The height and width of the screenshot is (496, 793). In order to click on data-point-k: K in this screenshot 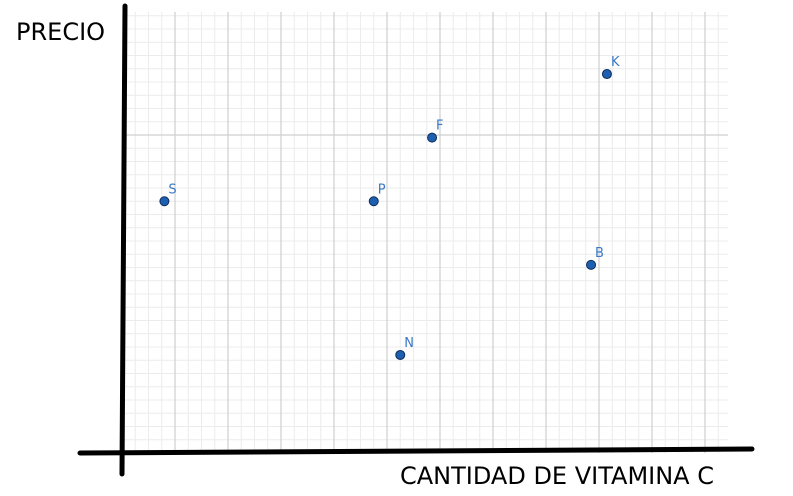, I will do `click(610, 67)`.